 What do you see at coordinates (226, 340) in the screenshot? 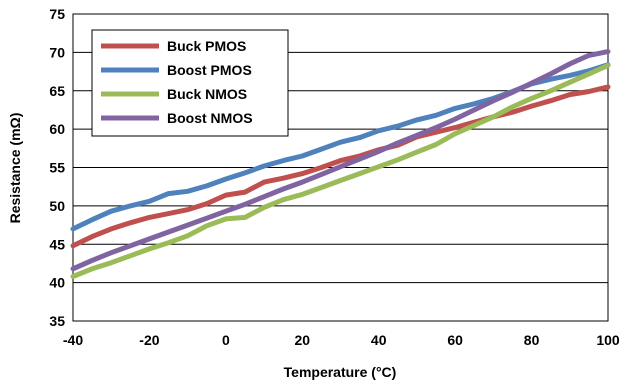
I see `x-tick-label: 0` at bounding box center [226, 340].